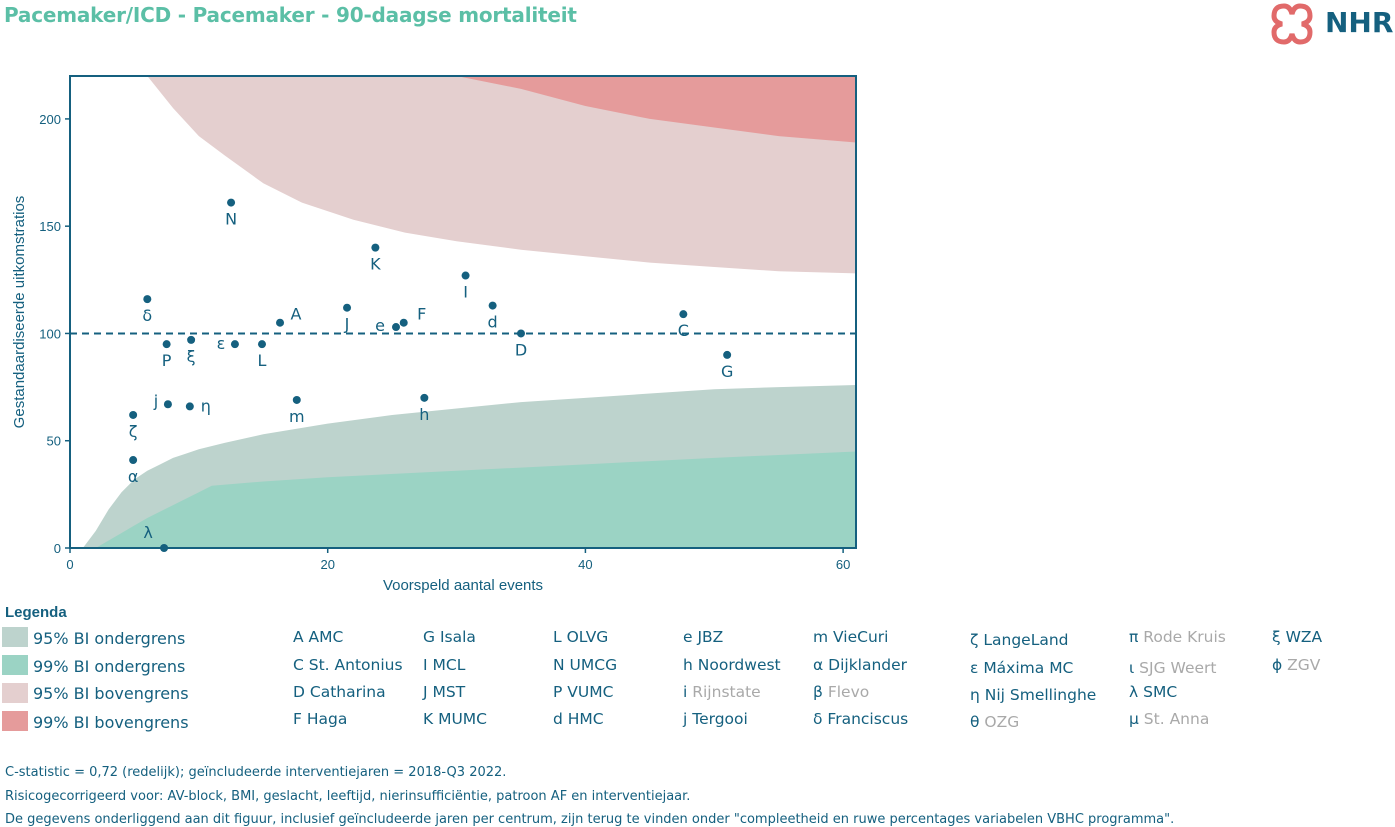 Image resolution: width=1395 pixels, height=827 pixels. I want to click on data-point-label: ε, so click(221, 343).